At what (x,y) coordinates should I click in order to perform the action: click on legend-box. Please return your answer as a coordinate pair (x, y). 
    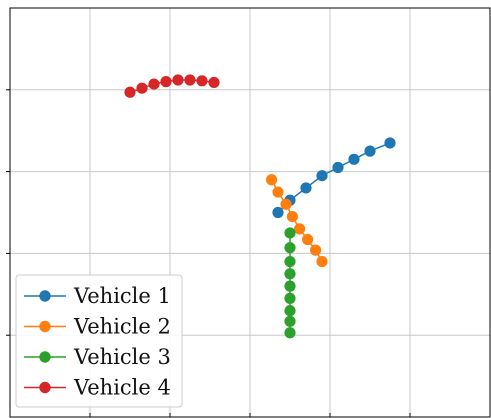
    Looking at the image, I should click on (99, 341).